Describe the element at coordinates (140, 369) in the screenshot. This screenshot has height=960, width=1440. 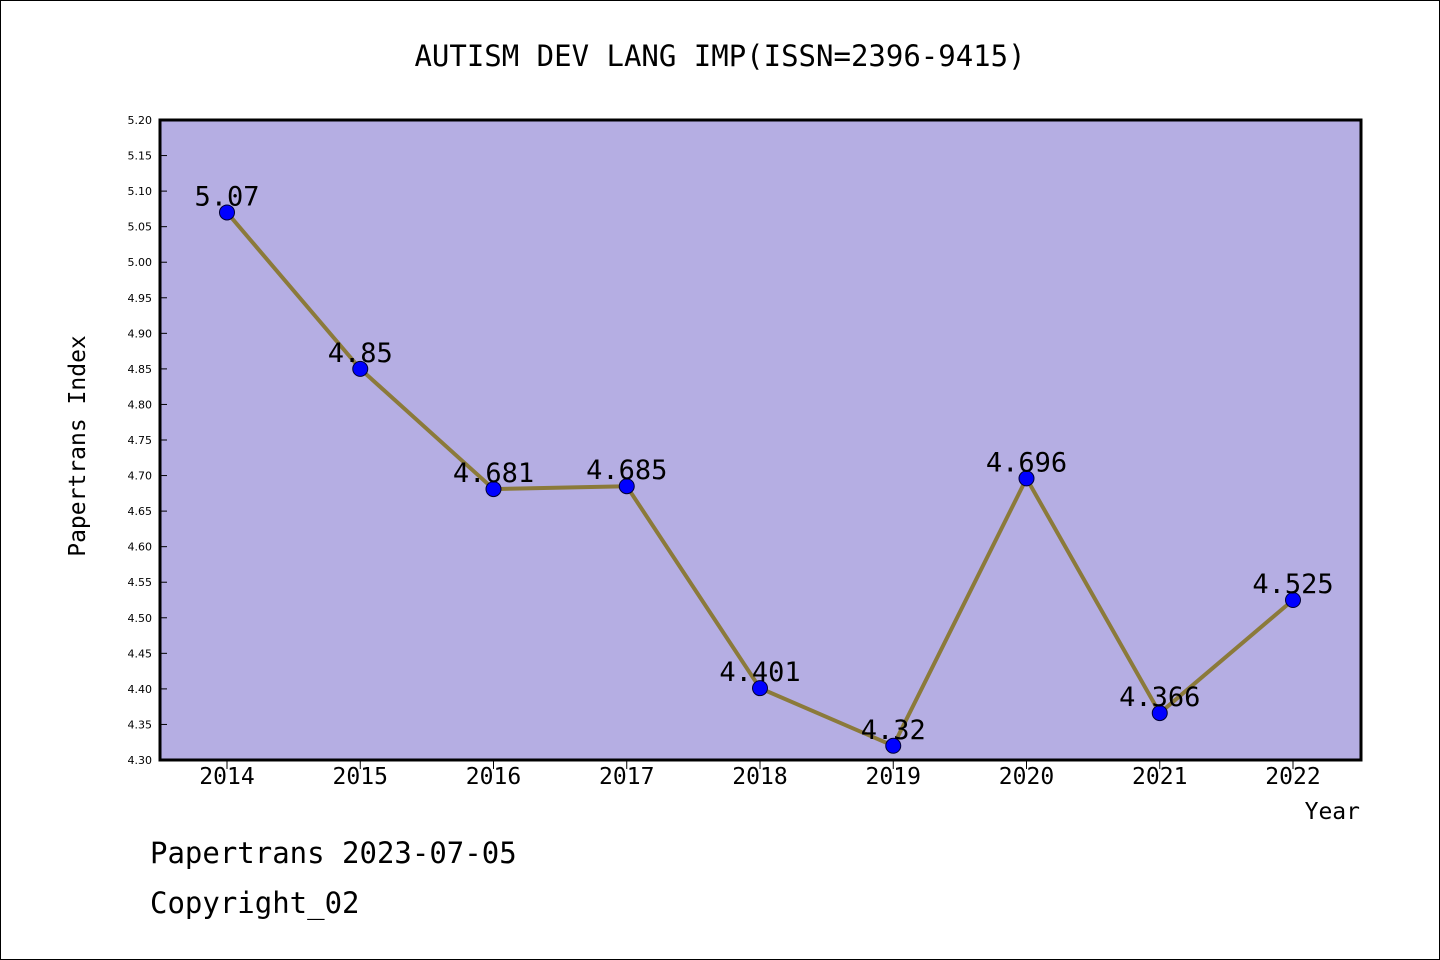
I see `y-tick-label: 4.85` at that location.